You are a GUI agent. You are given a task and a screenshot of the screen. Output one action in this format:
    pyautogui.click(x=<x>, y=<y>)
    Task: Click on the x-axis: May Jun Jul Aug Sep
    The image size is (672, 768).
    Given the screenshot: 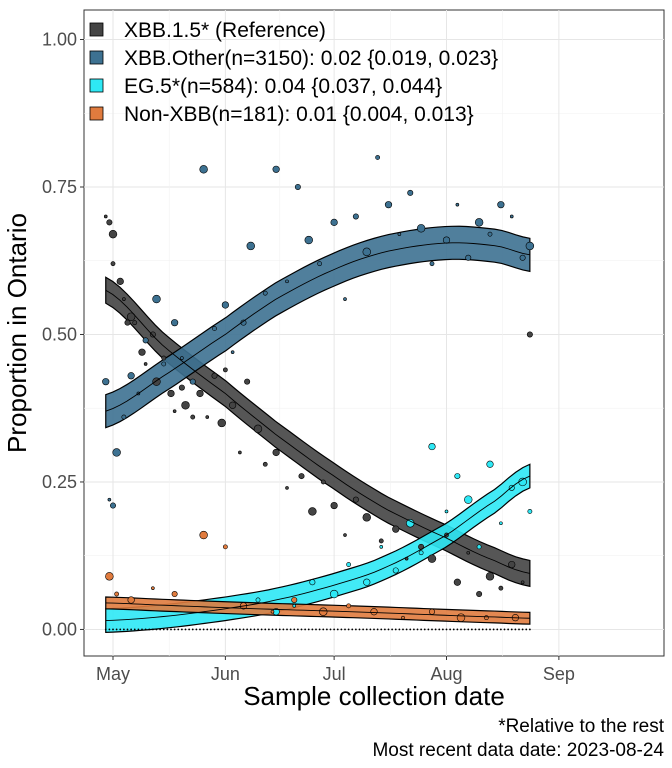 What is the action you would take?
    pyautogui.click(x=335, y=670)
    